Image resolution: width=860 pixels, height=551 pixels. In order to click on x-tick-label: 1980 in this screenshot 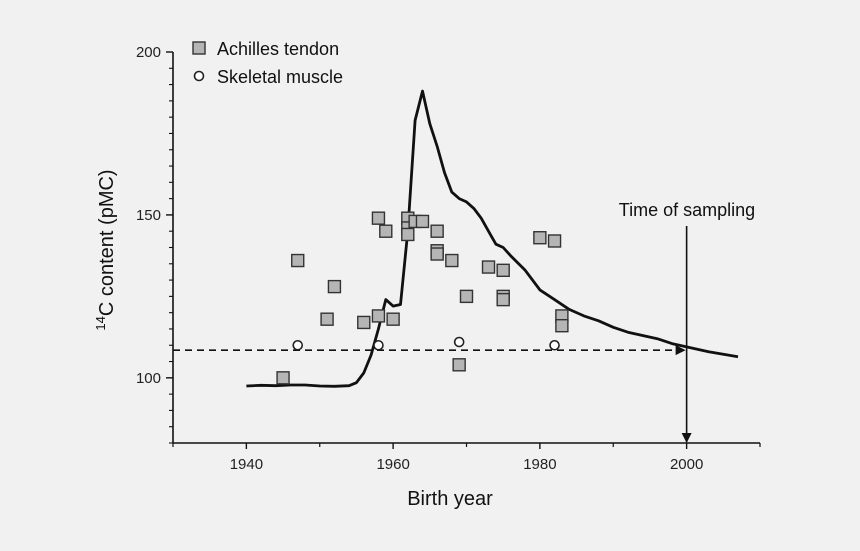, I will do `click(539, 464)`.